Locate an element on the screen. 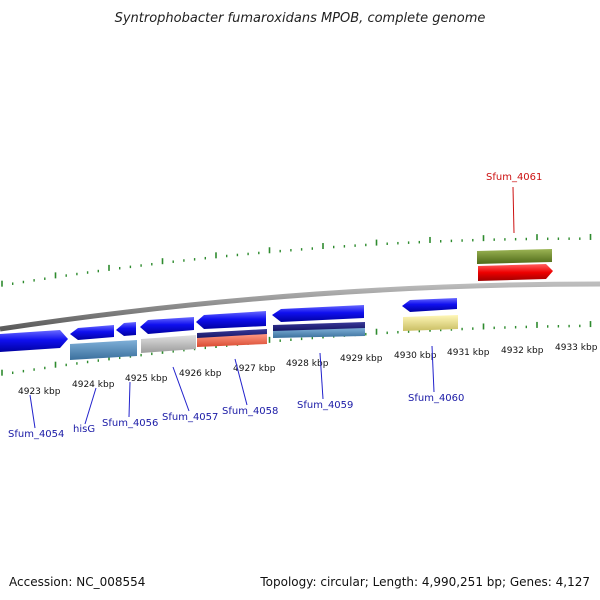 This screenshot has width=600, height=600. tick-label: 4926 kbp is located at coordinates (200, 374).